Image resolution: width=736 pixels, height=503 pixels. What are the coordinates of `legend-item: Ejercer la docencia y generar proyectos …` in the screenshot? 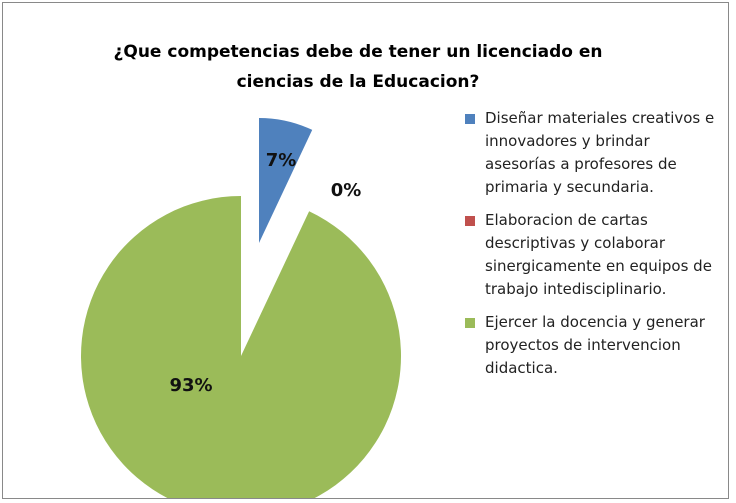 It's located at (590, 345).